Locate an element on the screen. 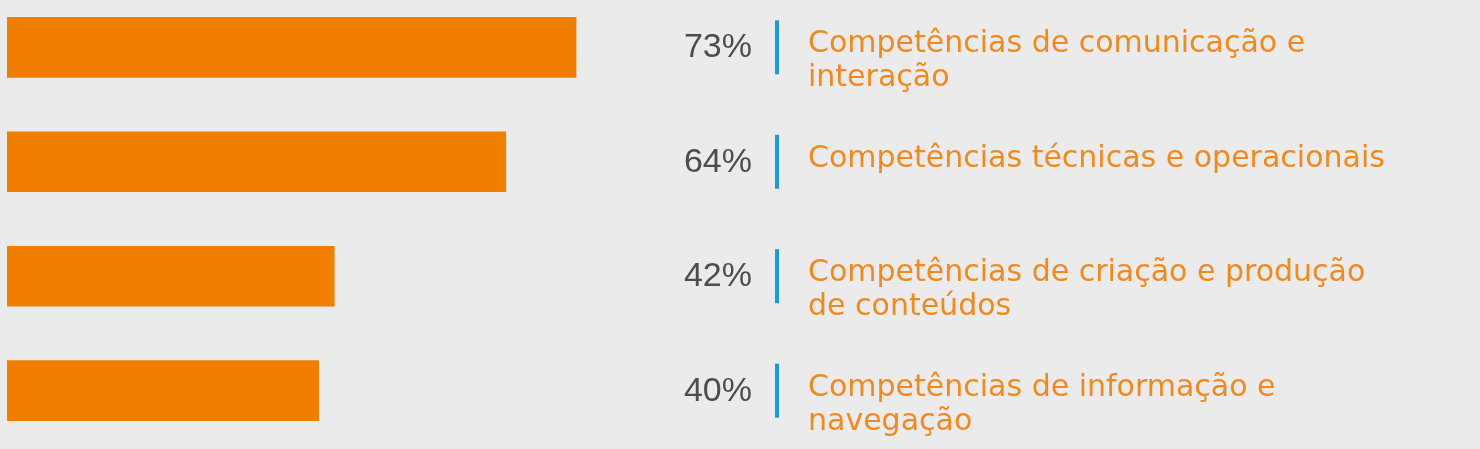 Image resolution: width=1480 pixels, height=449 pixels. data-label: 42% is located at coordinates (717, 274).